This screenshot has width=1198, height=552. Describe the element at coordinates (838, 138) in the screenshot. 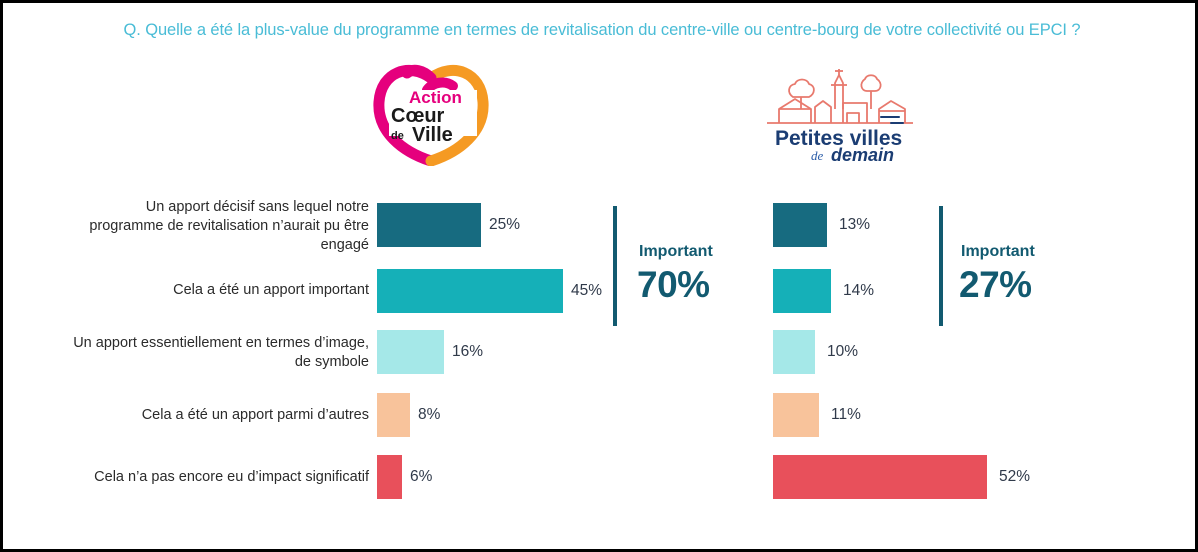

I see `svg-text: Petites villes` at that location.